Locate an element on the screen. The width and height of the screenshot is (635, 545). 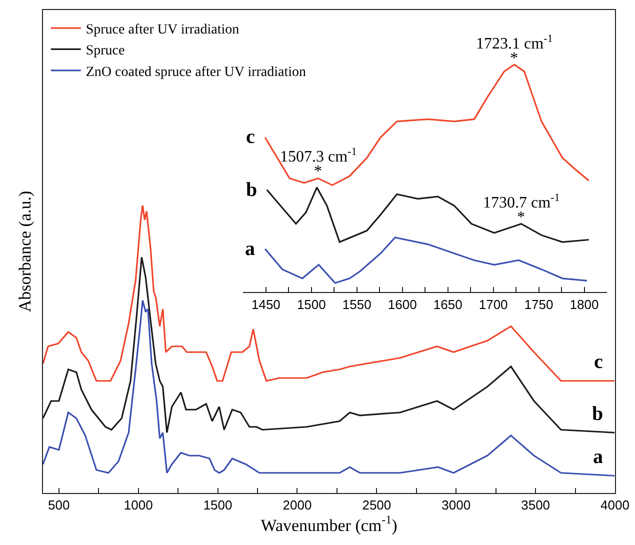
legend-label: Spruce is located at coordinates (105, 51).